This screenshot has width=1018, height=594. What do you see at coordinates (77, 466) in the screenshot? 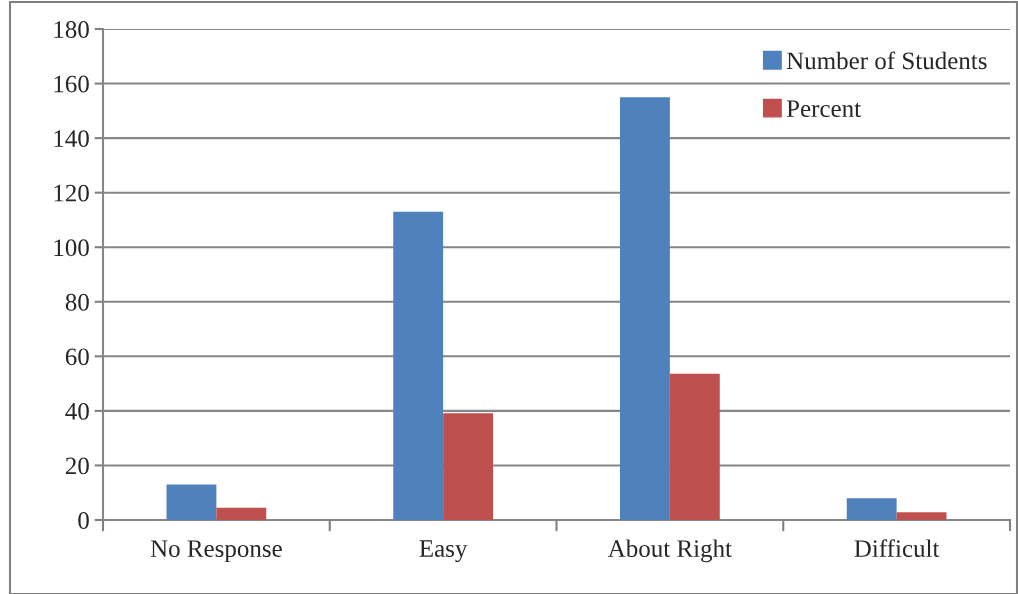
I see `y-tick-label: 20` at bounding box center [77, 466].